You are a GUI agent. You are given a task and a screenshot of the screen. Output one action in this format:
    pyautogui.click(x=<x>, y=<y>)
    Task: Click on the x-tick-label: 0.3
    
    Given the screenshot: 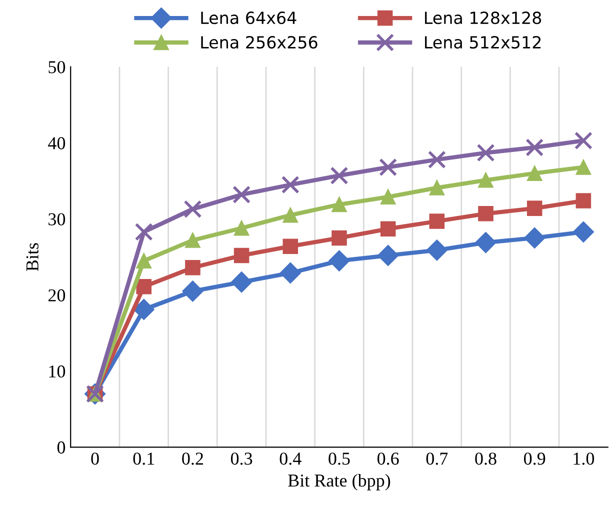 What is the action you would take?
    pyautogui.click(x=241, y=458)
    